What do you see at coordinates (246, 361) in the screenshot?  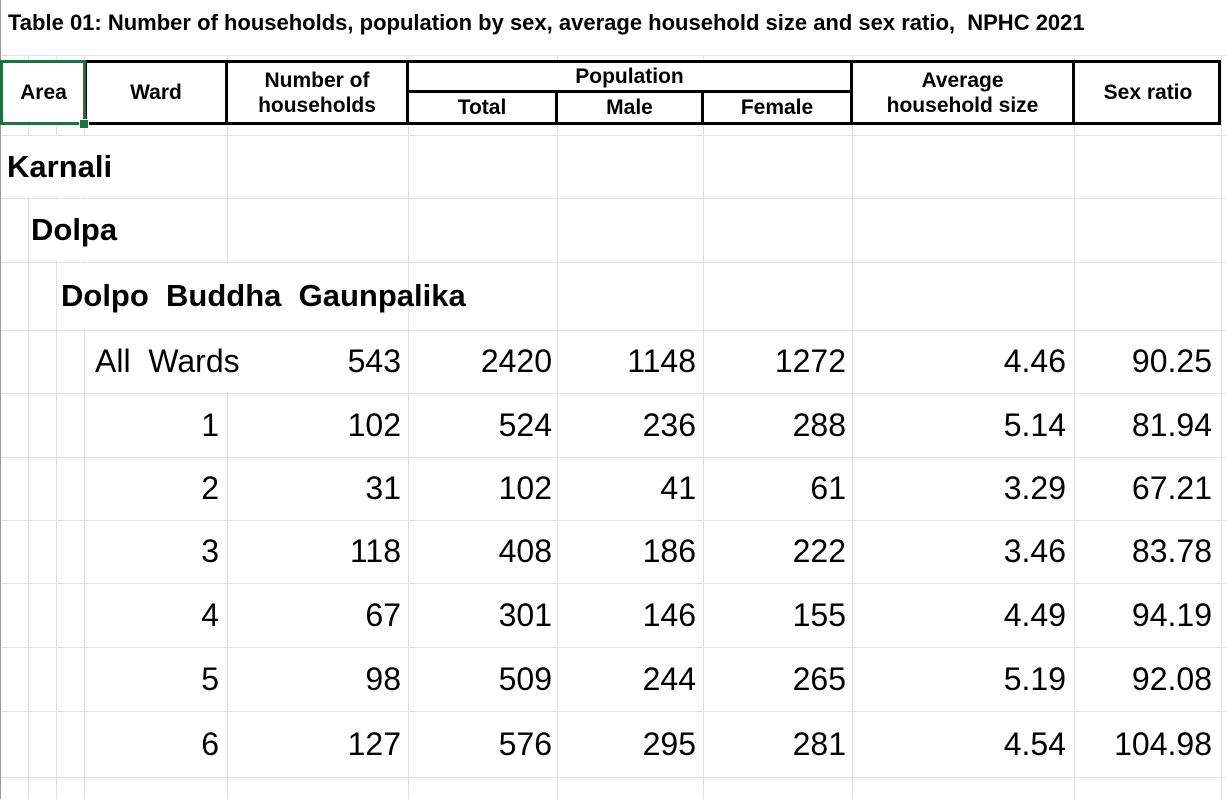 I see `cell-ward: All Wards` at bounding box center [246, 361].